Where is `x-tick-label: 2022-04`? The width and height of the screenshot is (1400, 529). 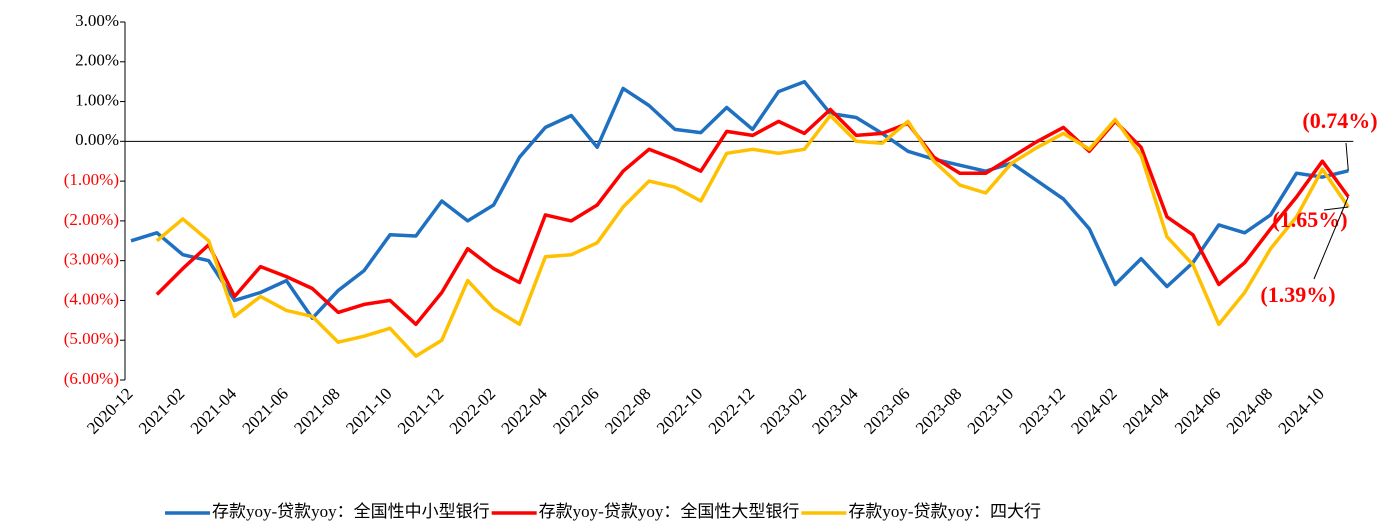 x-tick-label: 2022-04 is located at coordinates (524, 411).